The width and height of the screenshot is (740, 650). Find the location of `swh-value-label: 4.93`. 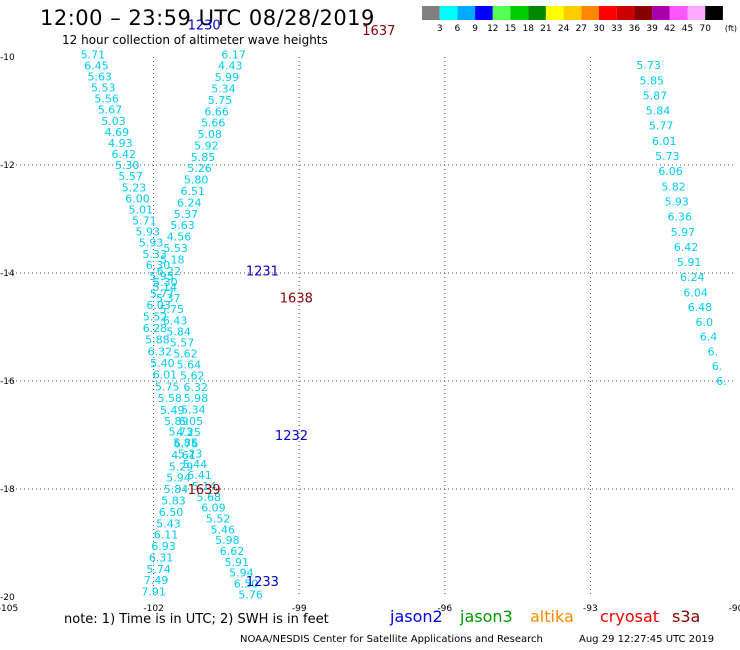

swh-value-label: 4.93 is located at coordinates (120, 143).